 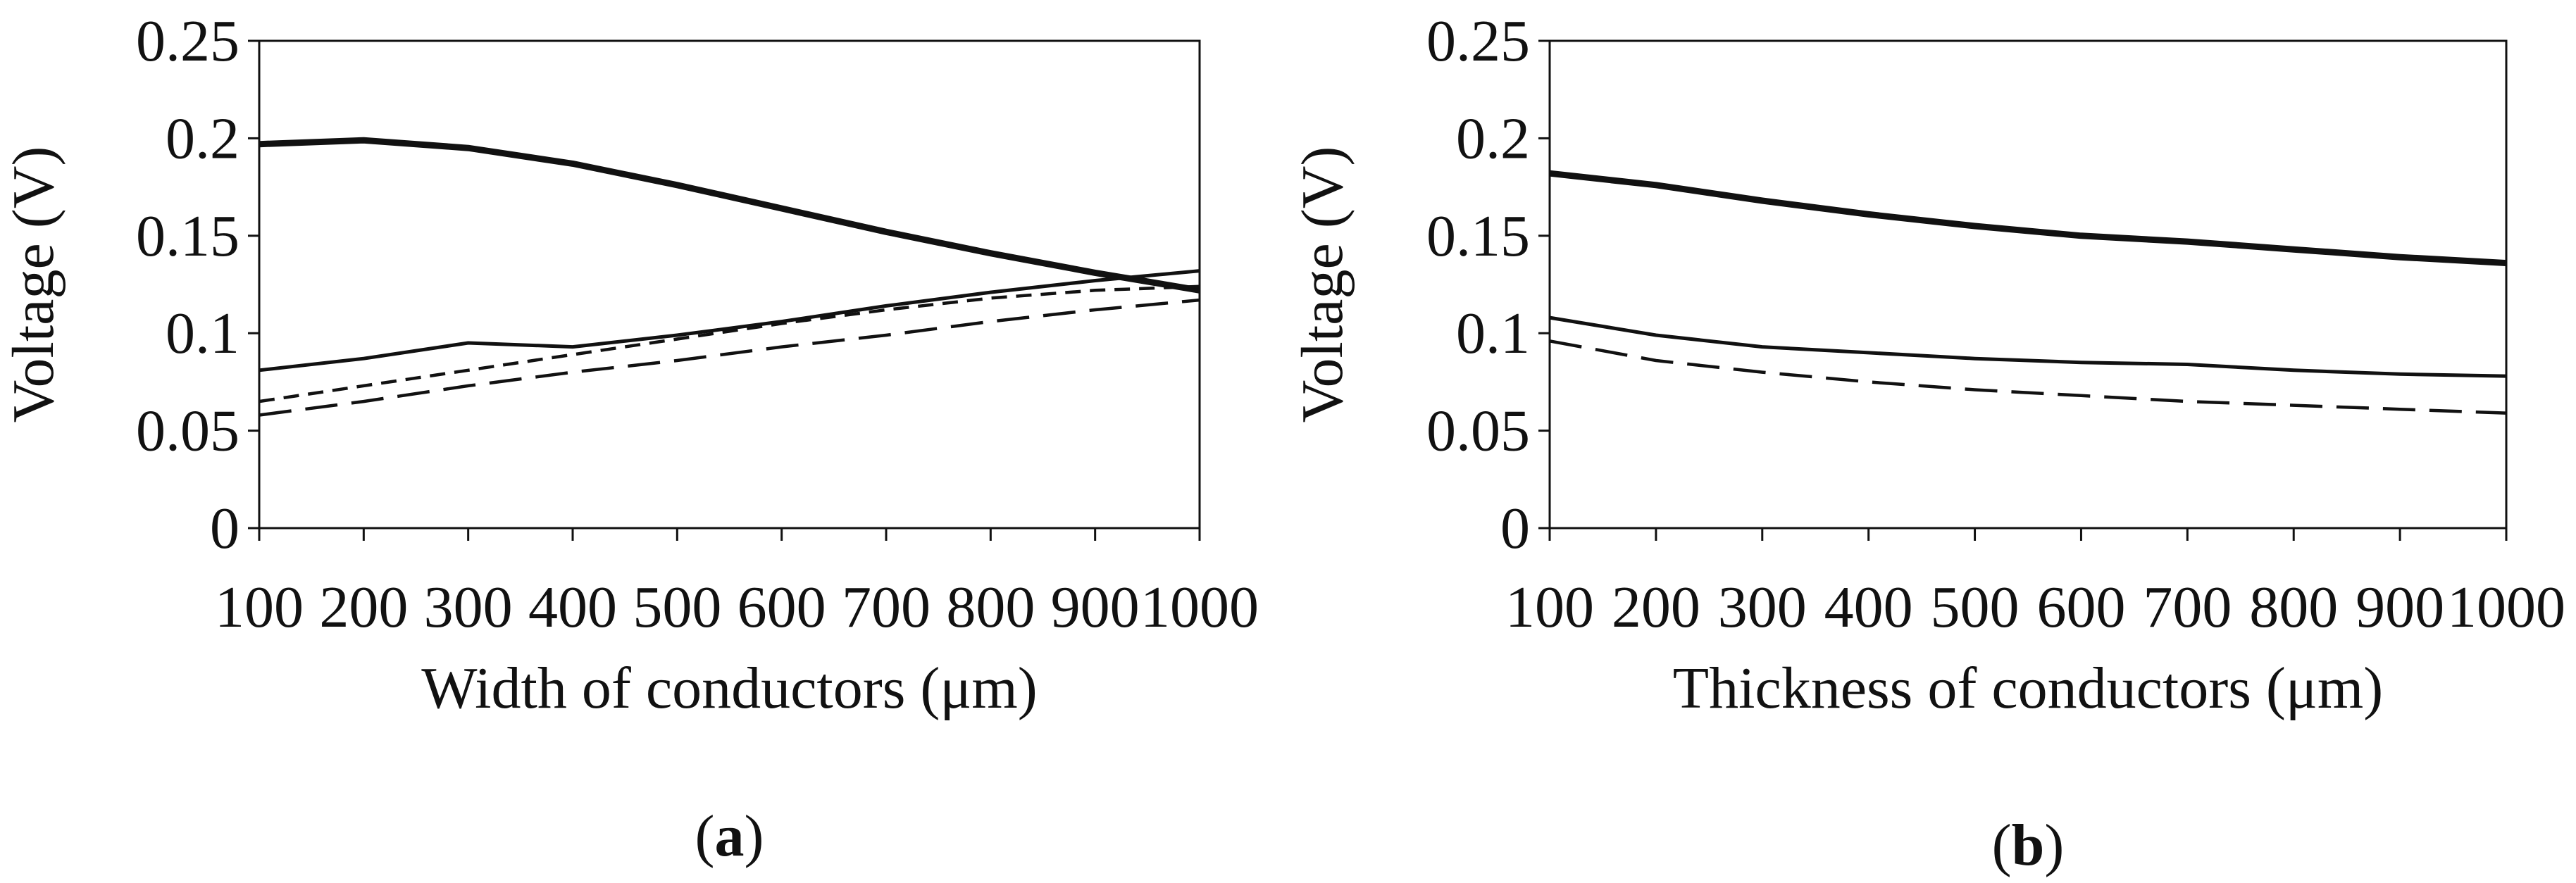 I want to click on x-axis-title: Thickness of conductors (μm), so click(x=2028, y=688).